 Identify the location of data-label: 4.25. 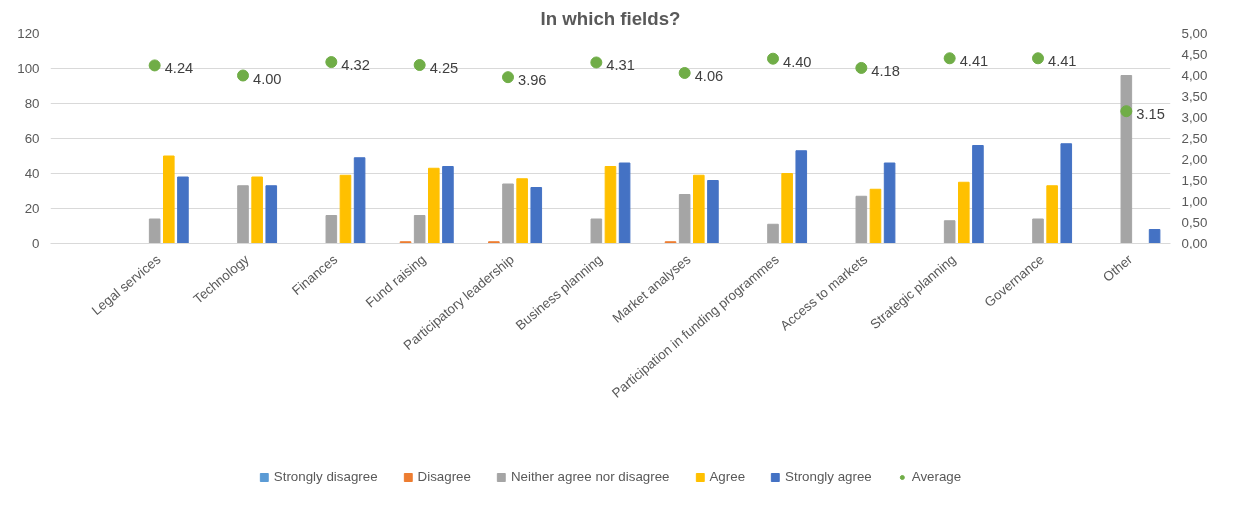
(444, 68).